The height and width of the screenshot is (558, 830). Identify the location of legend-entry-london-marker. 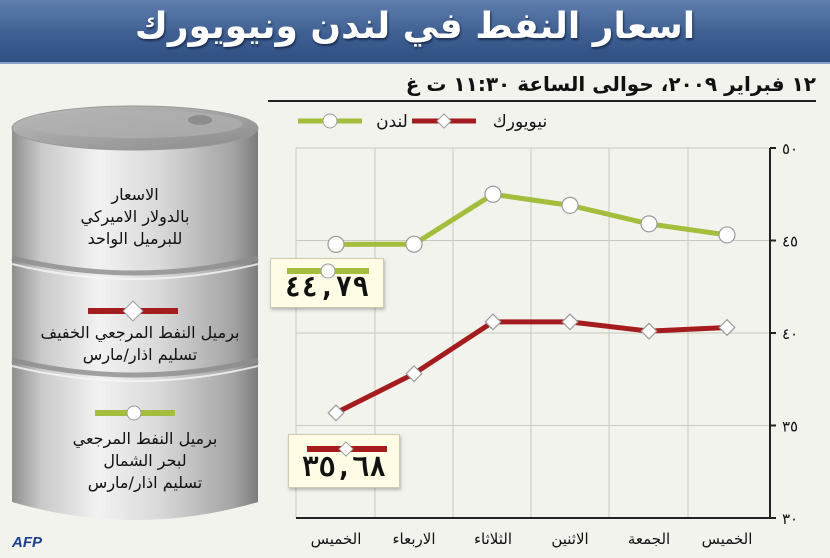
(330, 121).